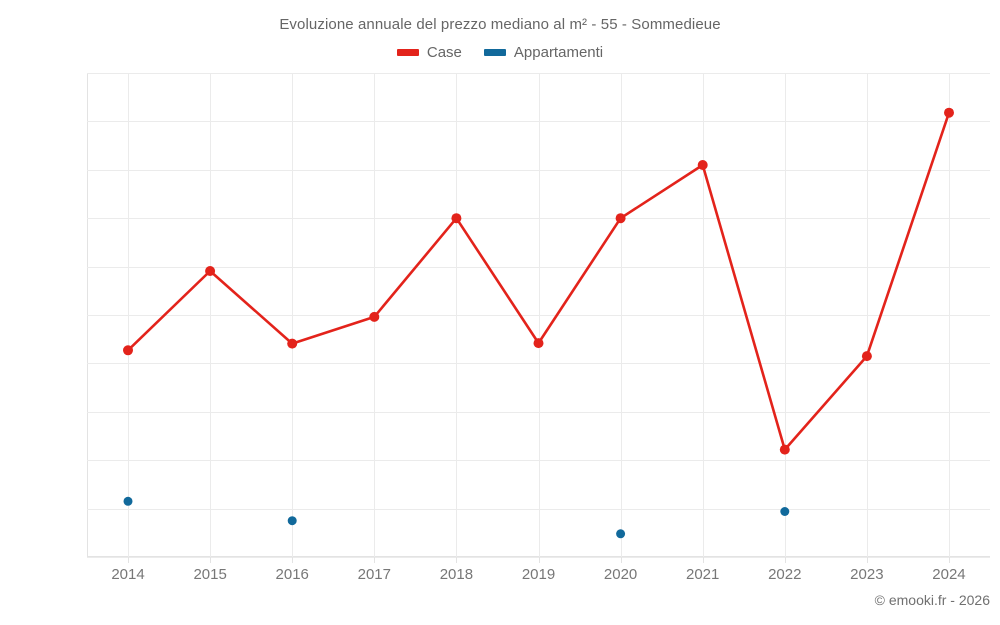 The height and width of the screenshot is (625, 1000). What do you see at coordinates (538, 343) in the screenshot?
I see `data-point-case-2019` at bounding box center [538, 343].